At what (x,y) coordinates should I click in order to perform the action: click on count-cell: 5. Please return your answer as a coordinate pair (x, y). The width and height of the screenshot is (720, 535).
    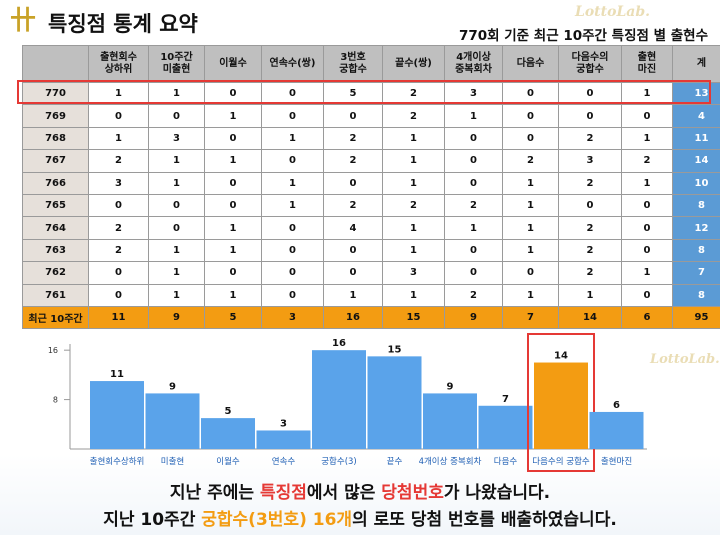
    Looking at the image, I should click on (353, 93).